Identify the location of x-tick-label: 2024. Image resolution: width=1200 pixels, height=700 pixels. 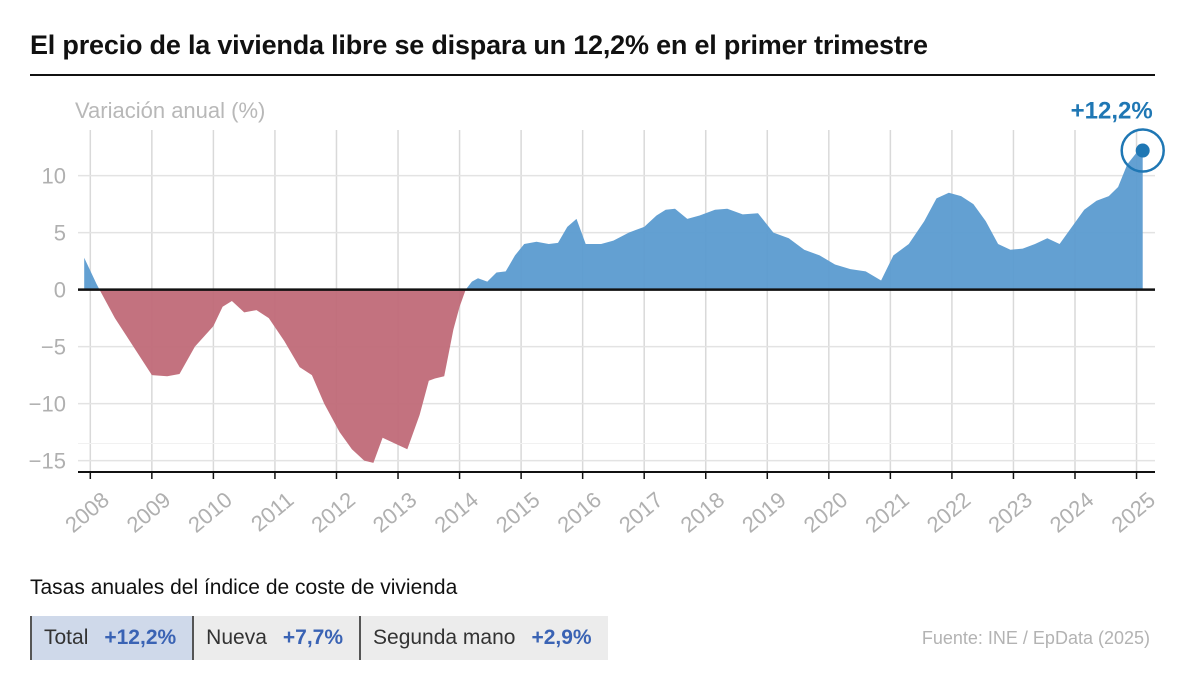
(1072, 512).